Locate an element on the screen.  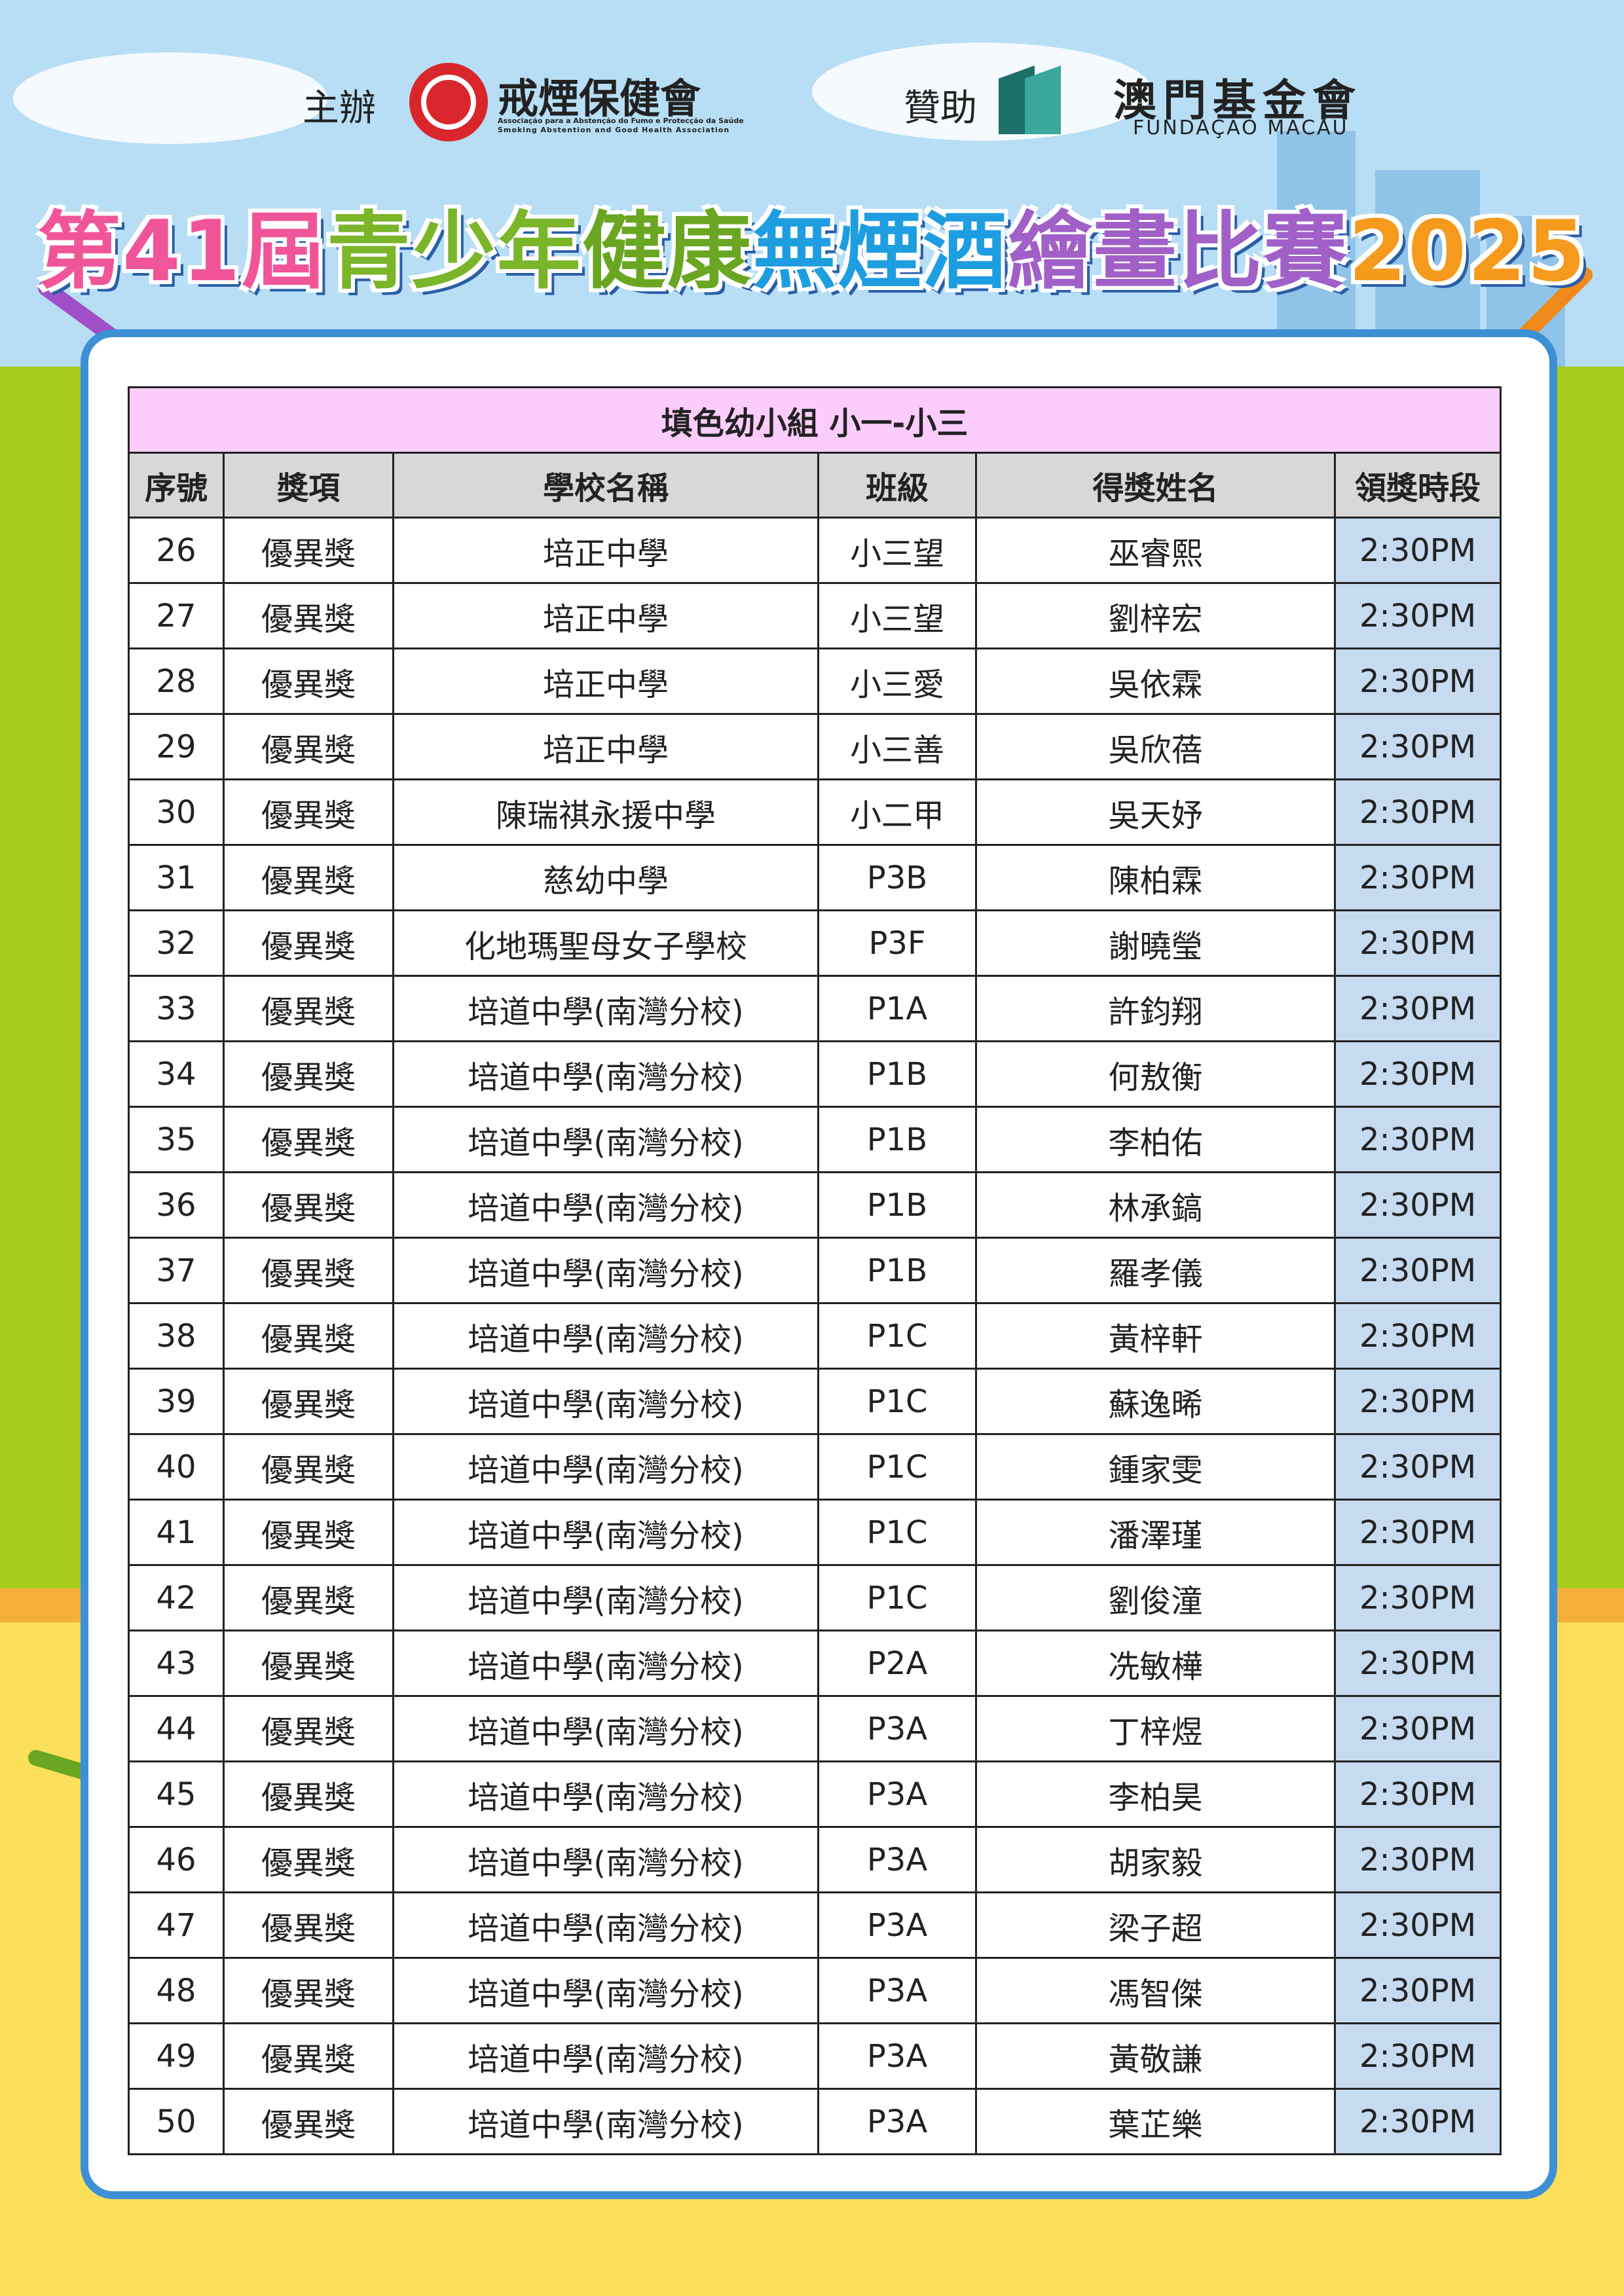
table-cell: 劉俊潼 is located at coordinates (1155, 1597).